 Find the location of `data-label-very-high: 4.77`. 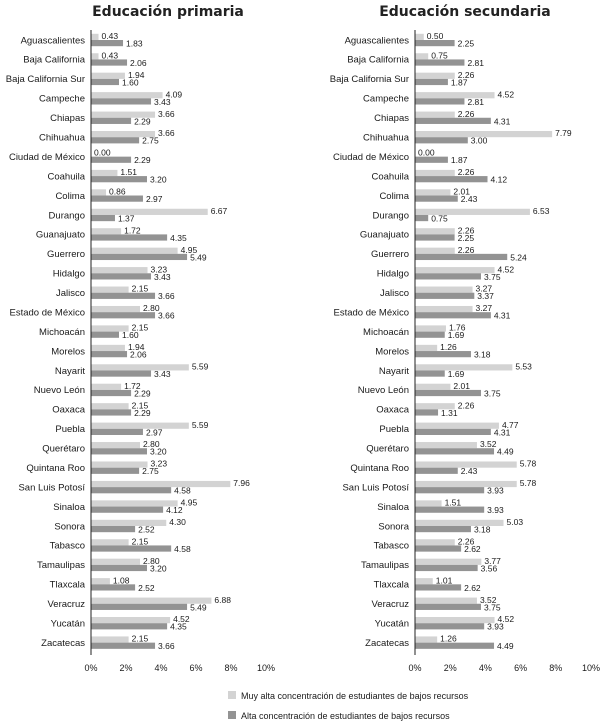

data-label-very-high: 4.77 is located at coordinates (510, 425).